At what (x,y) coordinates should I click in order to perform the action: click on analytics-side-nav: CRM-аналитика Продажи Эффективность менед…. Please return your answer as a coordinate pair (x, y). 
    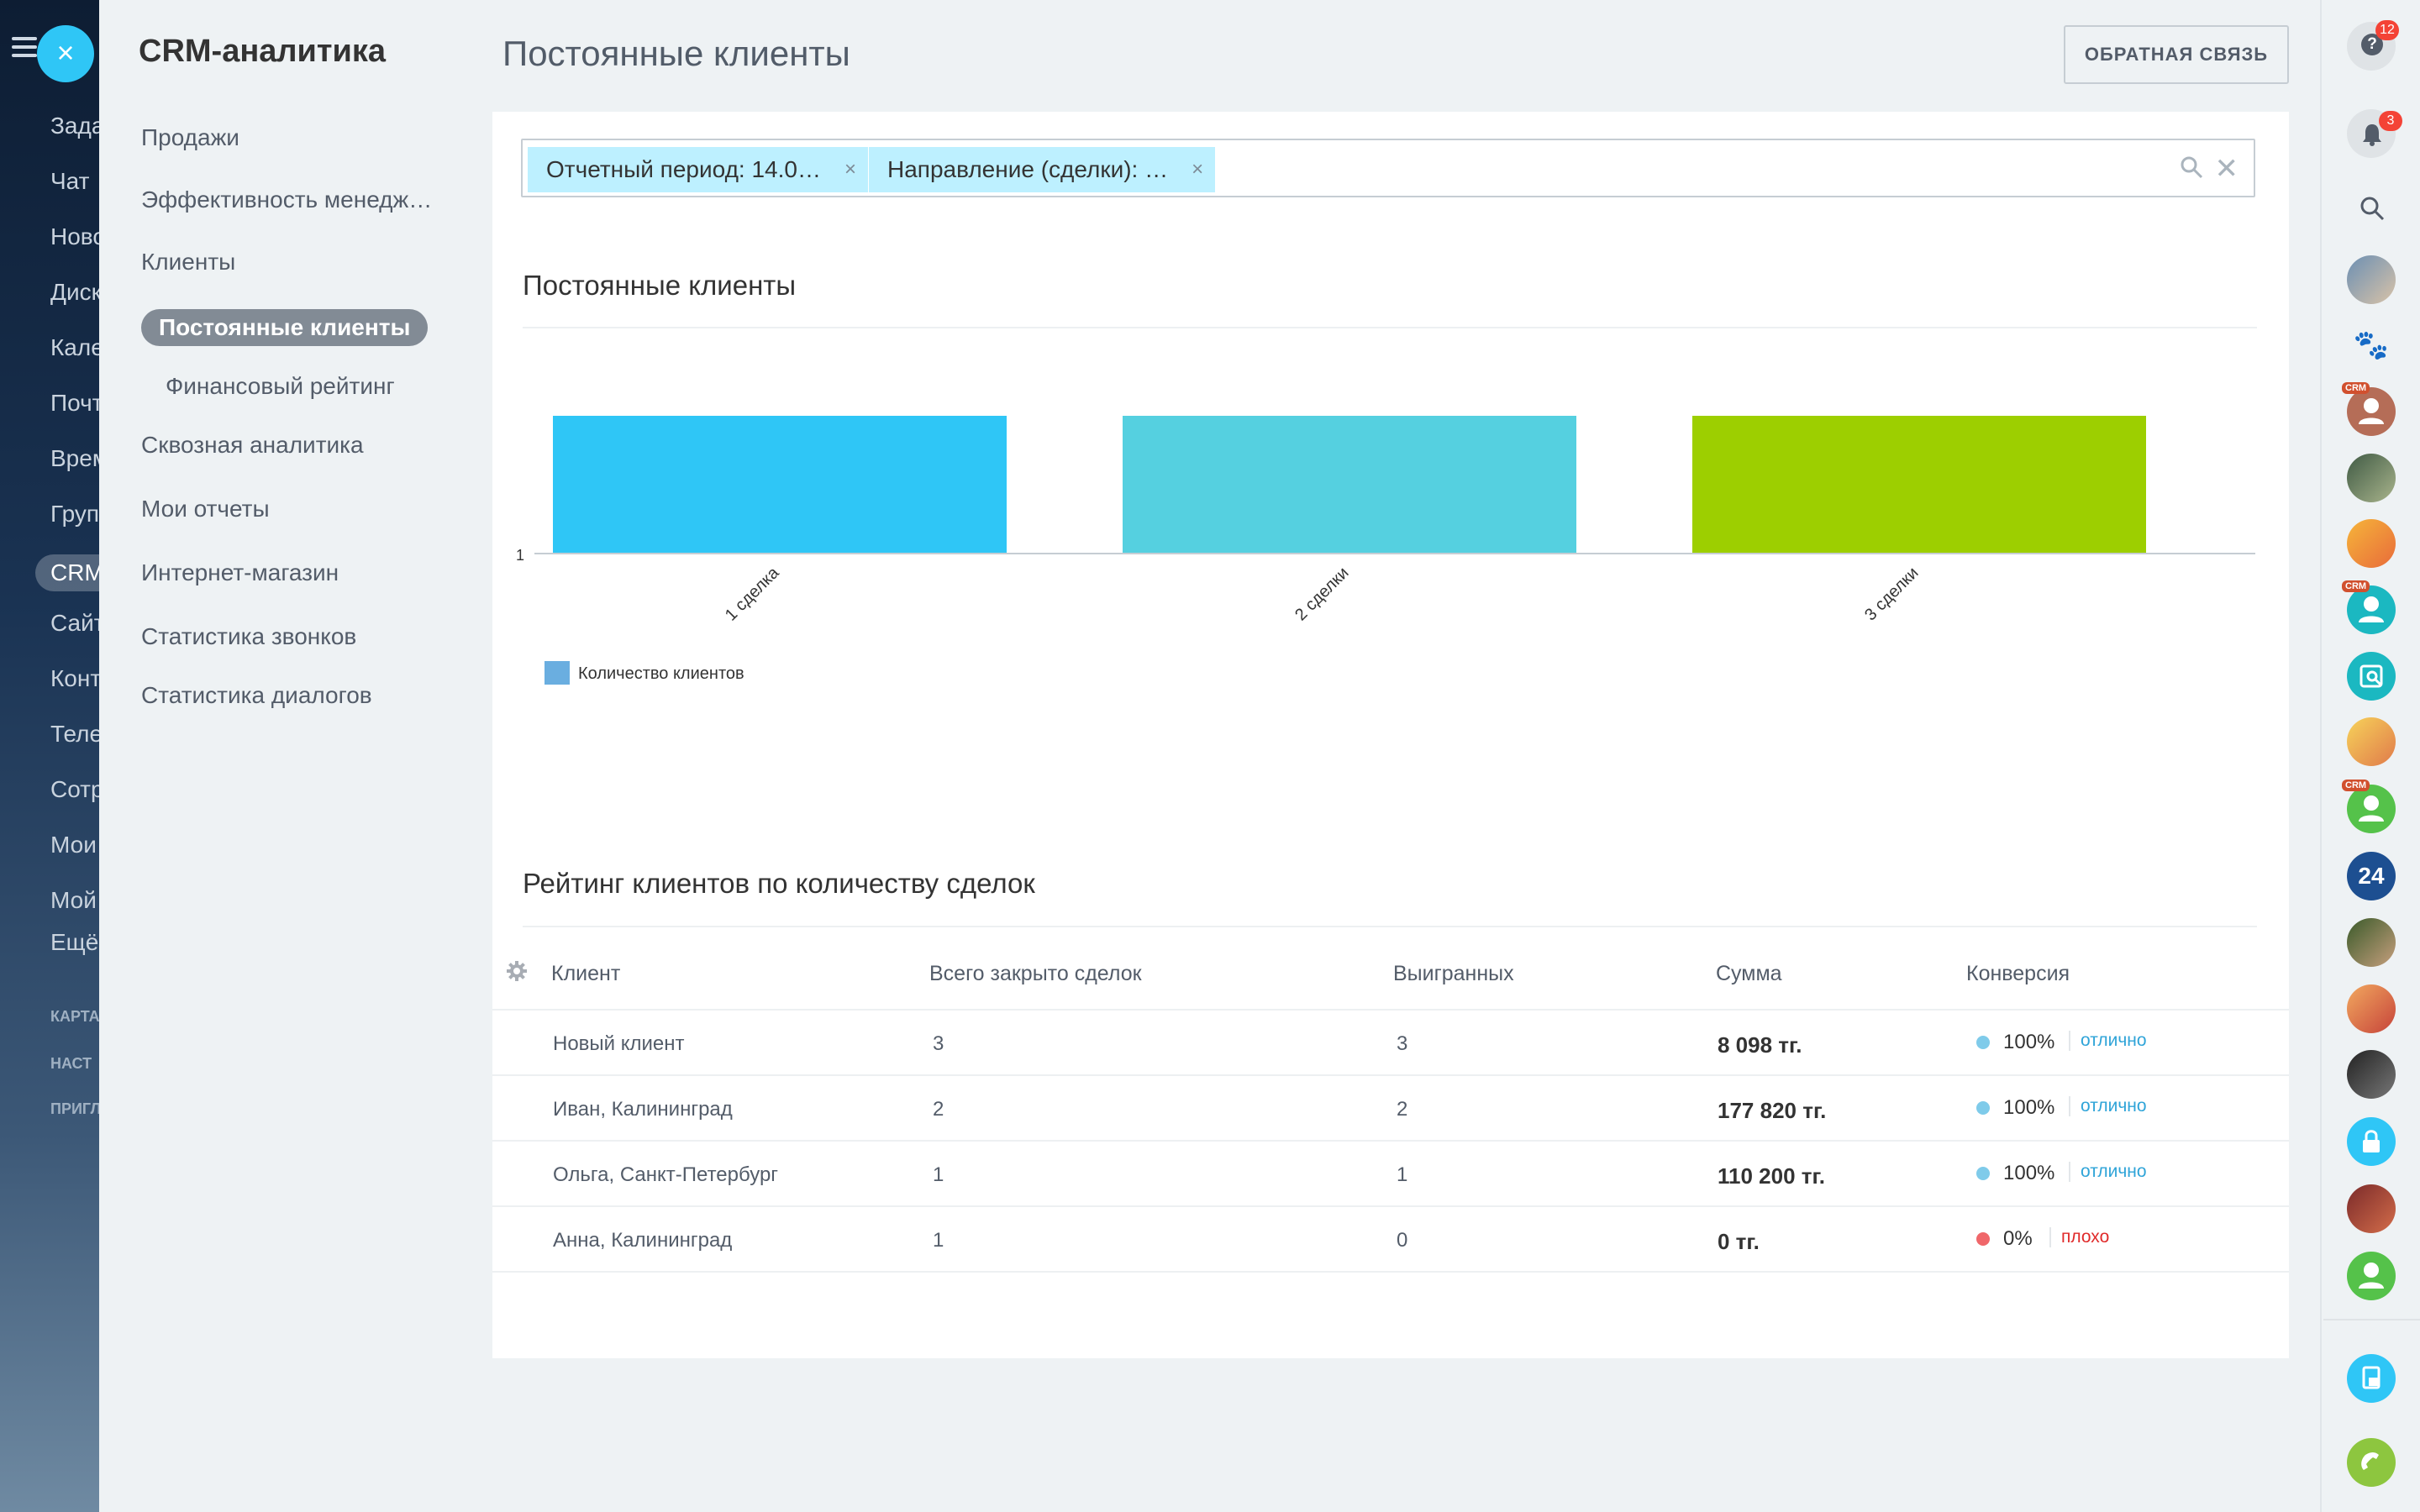
    Looking at the image, I should click on (279, 756).